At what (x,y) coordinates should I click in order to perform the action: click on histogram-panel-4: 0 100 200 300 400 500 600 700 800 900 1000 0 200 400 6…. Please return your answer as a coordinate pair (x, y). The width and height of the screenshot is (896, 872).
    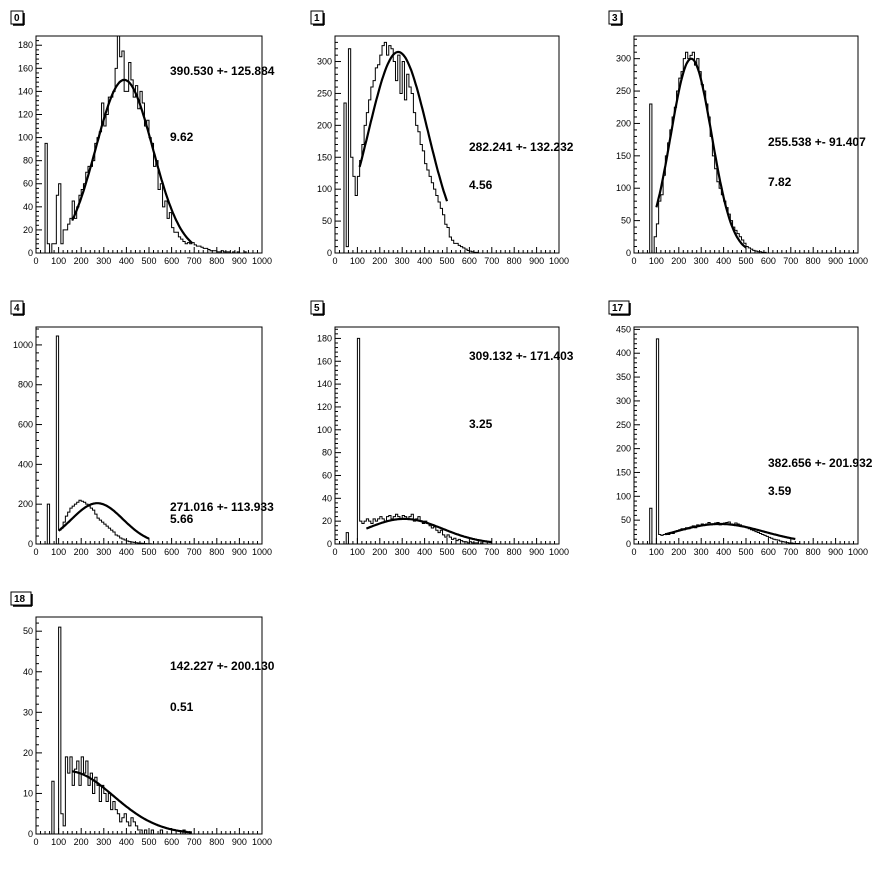
    Looking at the image, I should click on (142, 428).